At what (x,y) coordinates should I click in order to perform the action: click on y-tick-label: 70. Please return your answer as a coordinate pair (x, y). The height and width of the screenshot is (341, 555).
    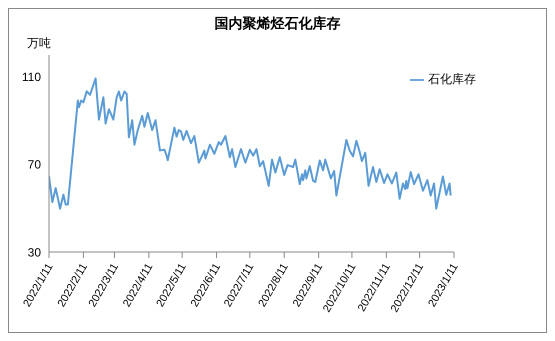
    Looking at the image, I should click on (35, 165).